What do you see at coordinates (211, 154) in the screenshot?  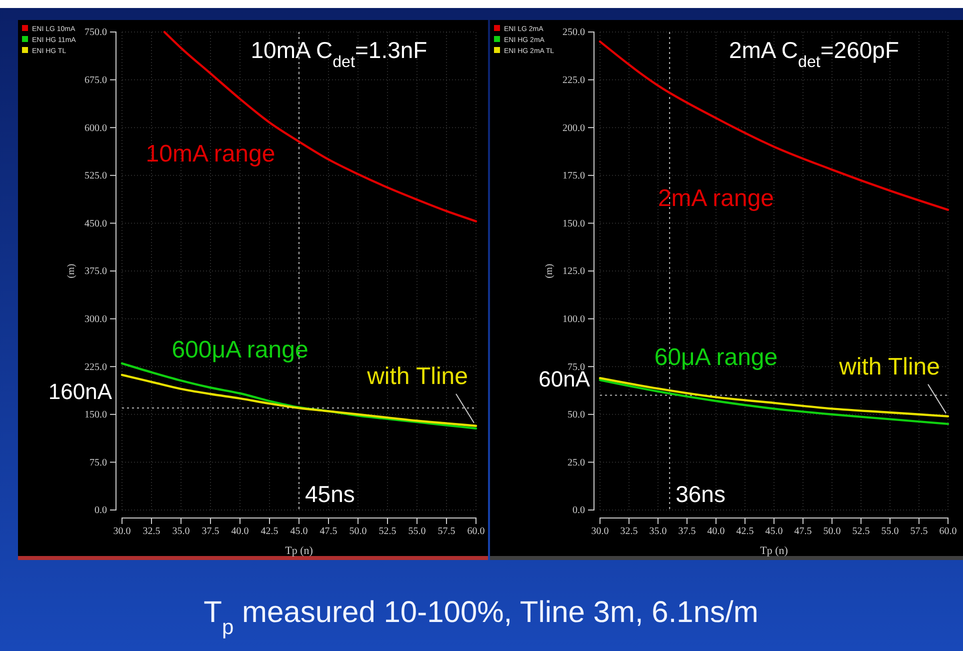 I see `annotation: 10mA range` at bounding box center [211, 154].